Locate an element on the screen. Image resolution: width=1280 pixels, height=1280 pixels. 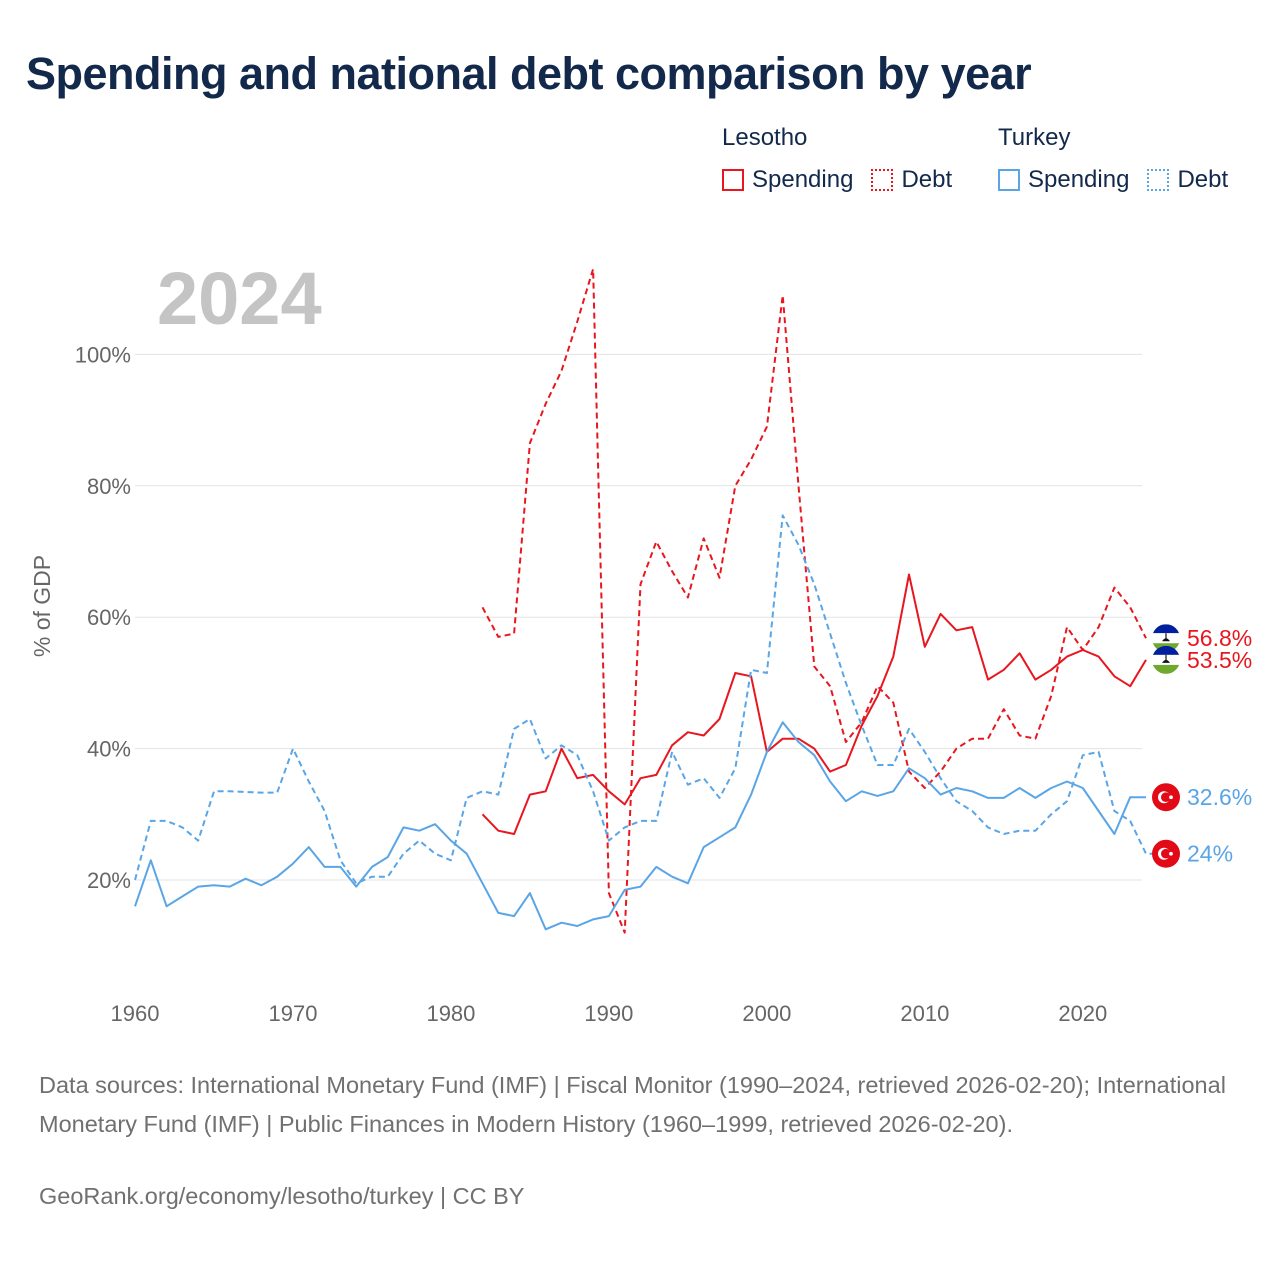
x-tick-label: 1980 is located at coordinates (450, 1013).